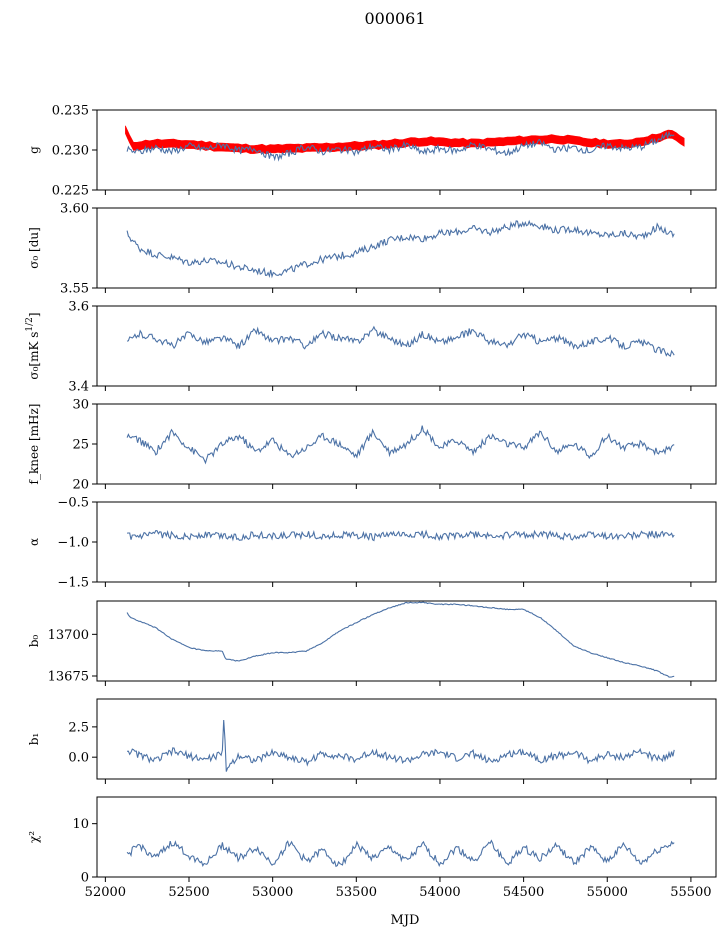 The width and height of the screenshot is (725, 936). I want to click on y-axis-label-main: g, so click(34, 150).